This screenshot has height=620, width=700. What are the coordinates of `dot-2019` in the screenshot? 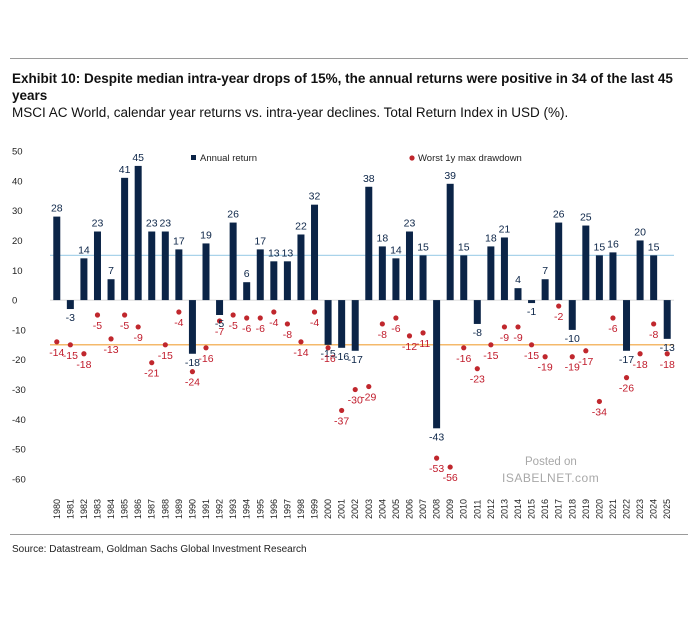 It's located at (586, 351).